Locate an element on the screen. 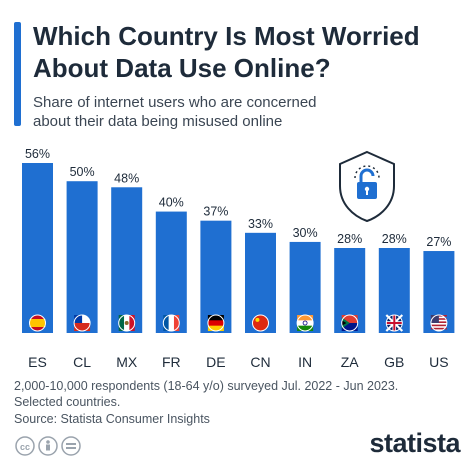  france-flag-icon is located at coordinates (171, 323).